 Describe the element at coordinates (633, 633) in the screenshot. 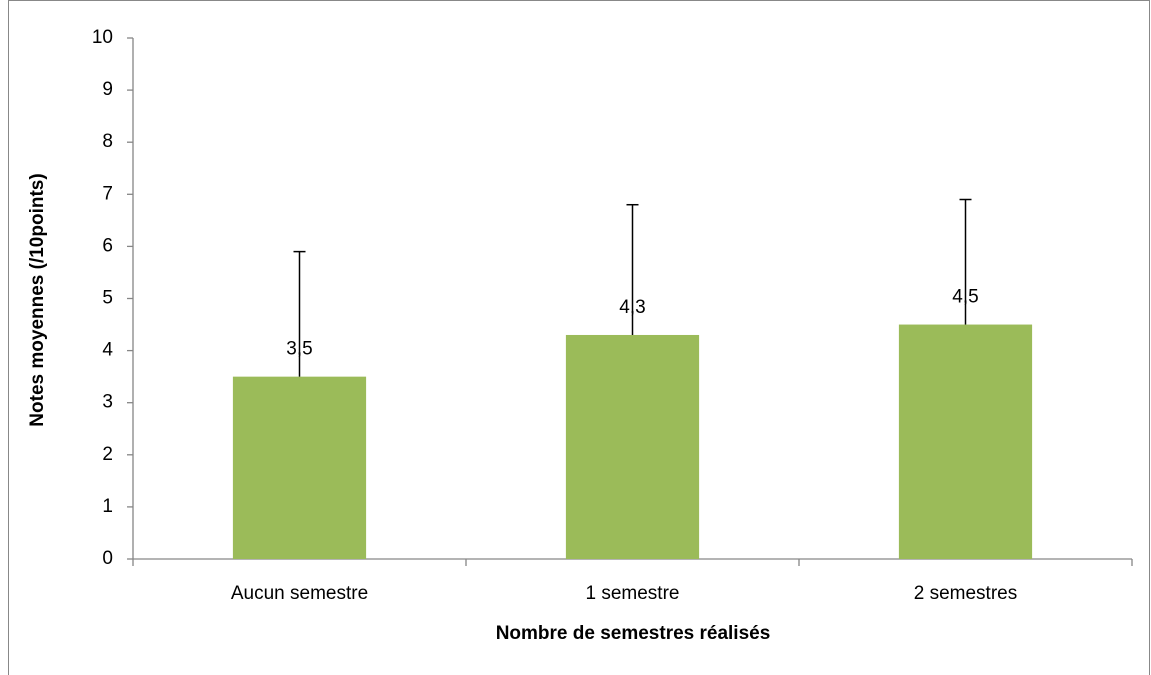

I see `x-axis-label: Nombre de semestres réalisés` at that location.